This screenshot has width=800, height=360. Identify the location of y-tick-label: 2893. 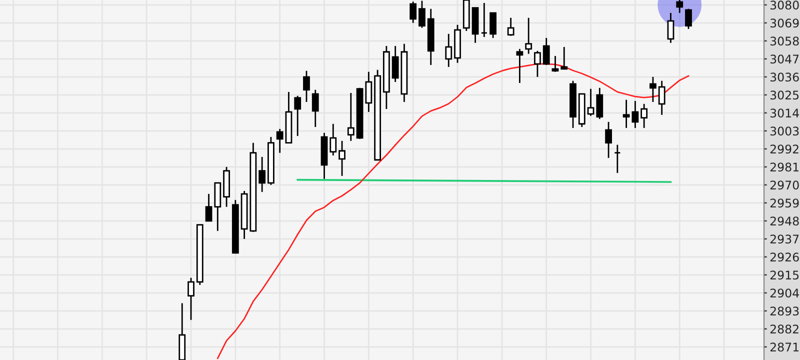
(784, 311).